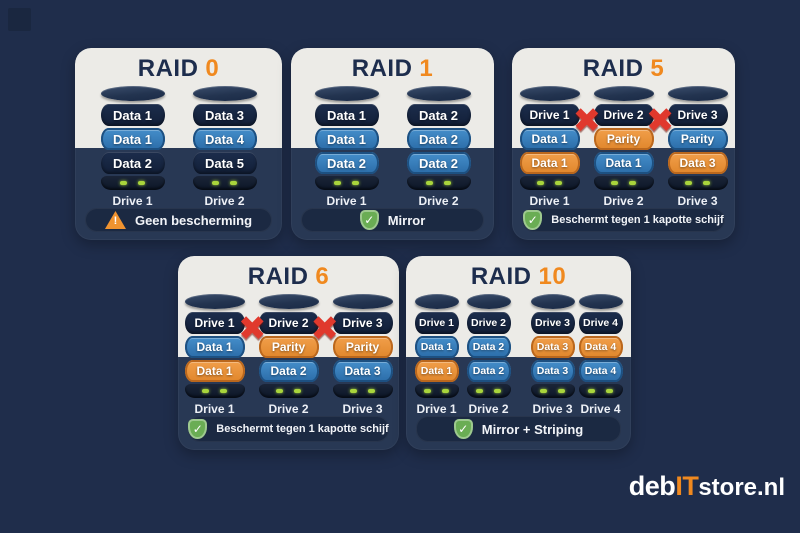 The width and height of the screenshot is (800, 533). Describe the element at coordinates (600, 409) in the screenshot. I see `drive-label: Drive 4` at that location.